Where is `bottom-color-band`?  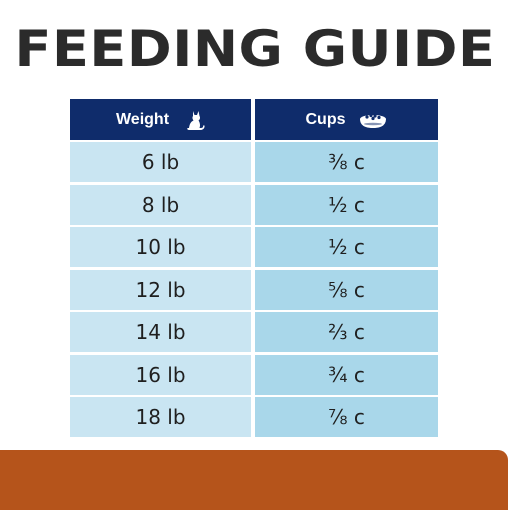 bottom-color-band is located at coordinates (254, 480).